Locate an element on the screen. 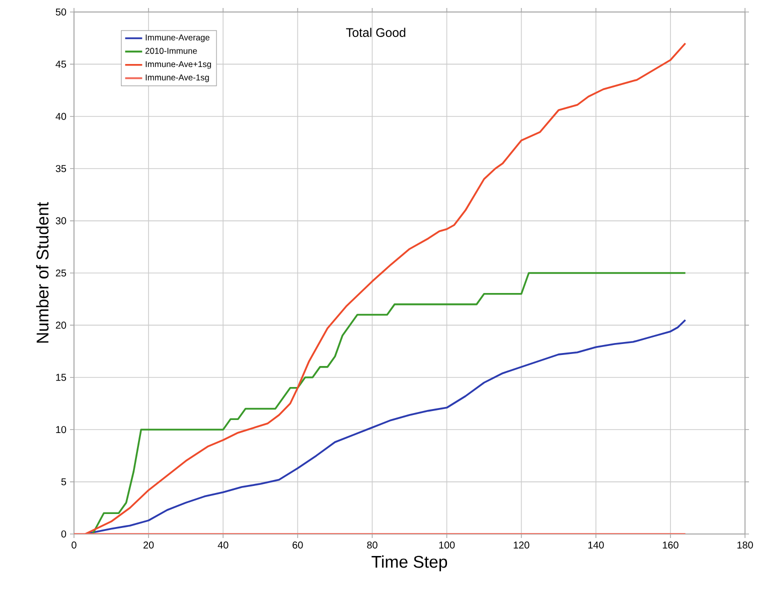  x-tick-label: 40 is located at coordinates (223, 545).